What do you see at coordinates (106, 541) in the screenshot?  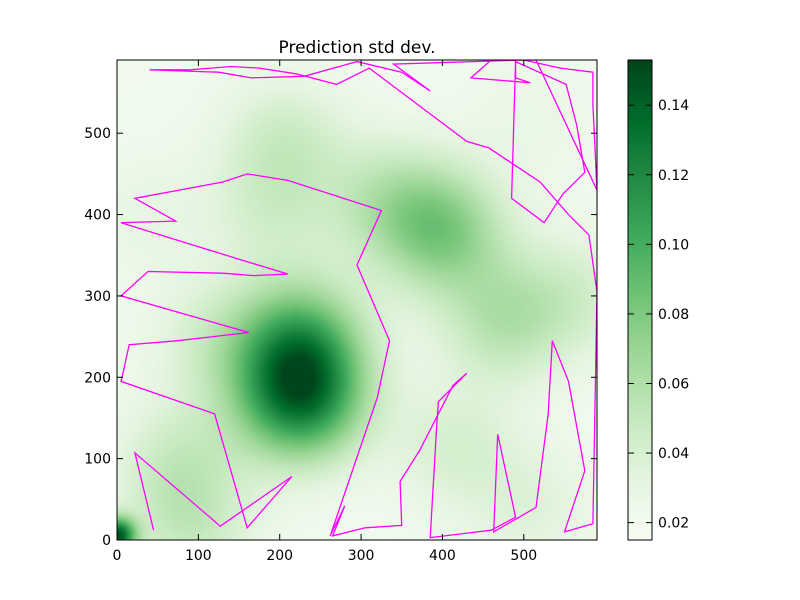 I see `y-tick-label: 0` at bounding box center [106, 541].